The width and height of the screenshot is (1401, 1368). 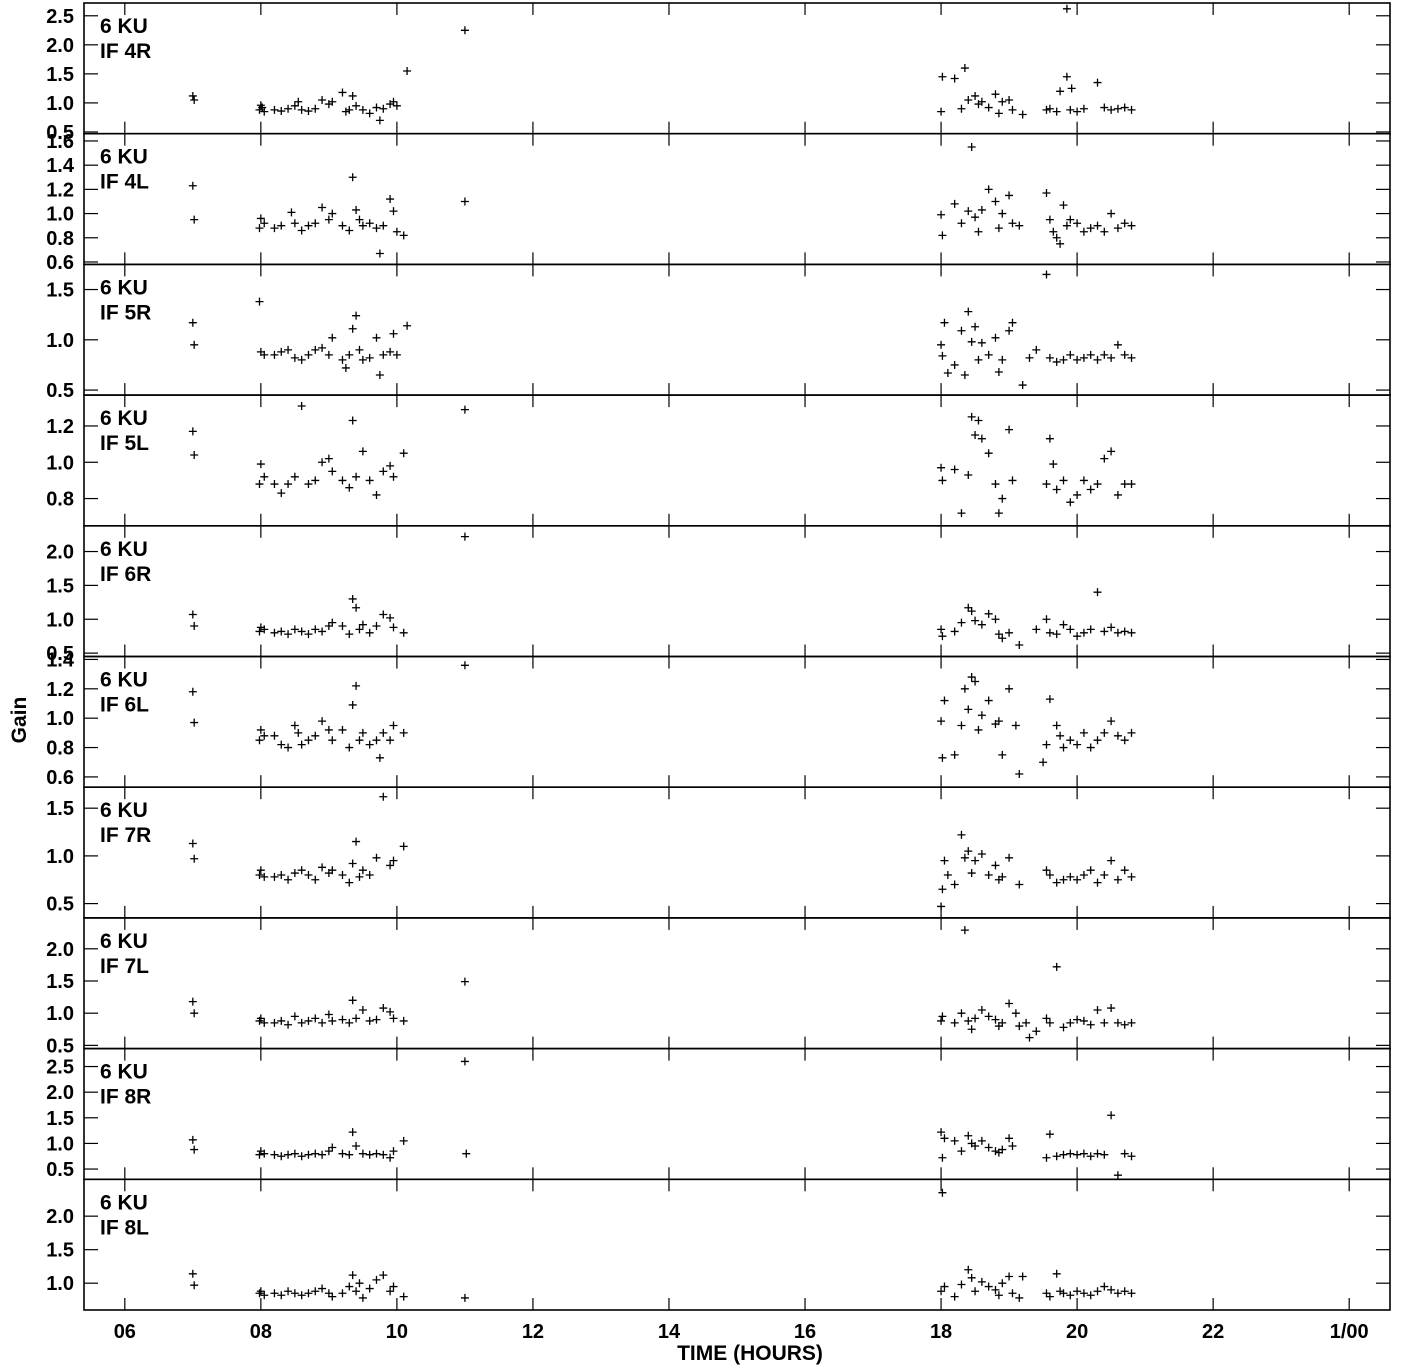 What do you see at coordinates (805, 1332) in the screenshot?
I see `x-tick-label: 16` at bounding box center [805, 1332].